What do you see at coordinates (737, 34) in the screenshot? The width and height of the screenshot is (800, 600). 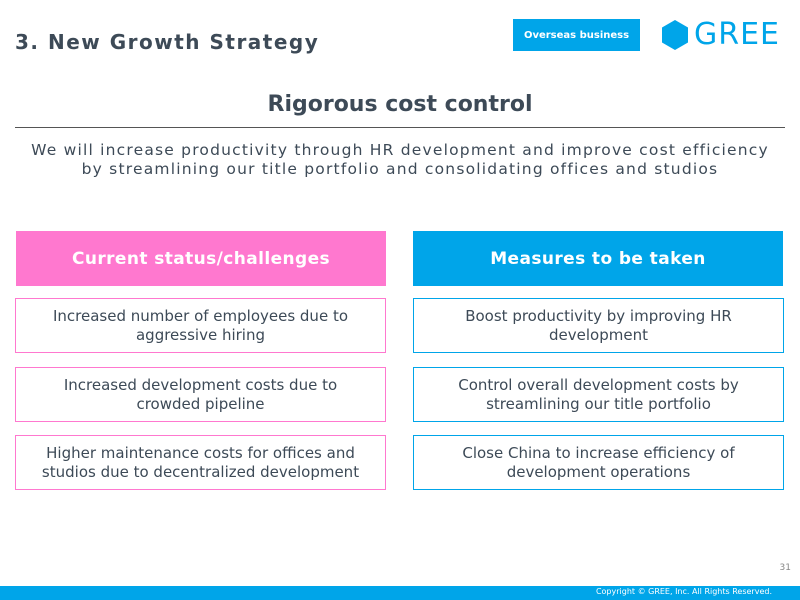 I see `logo-text: GREE` at bounding box center [737, 34].